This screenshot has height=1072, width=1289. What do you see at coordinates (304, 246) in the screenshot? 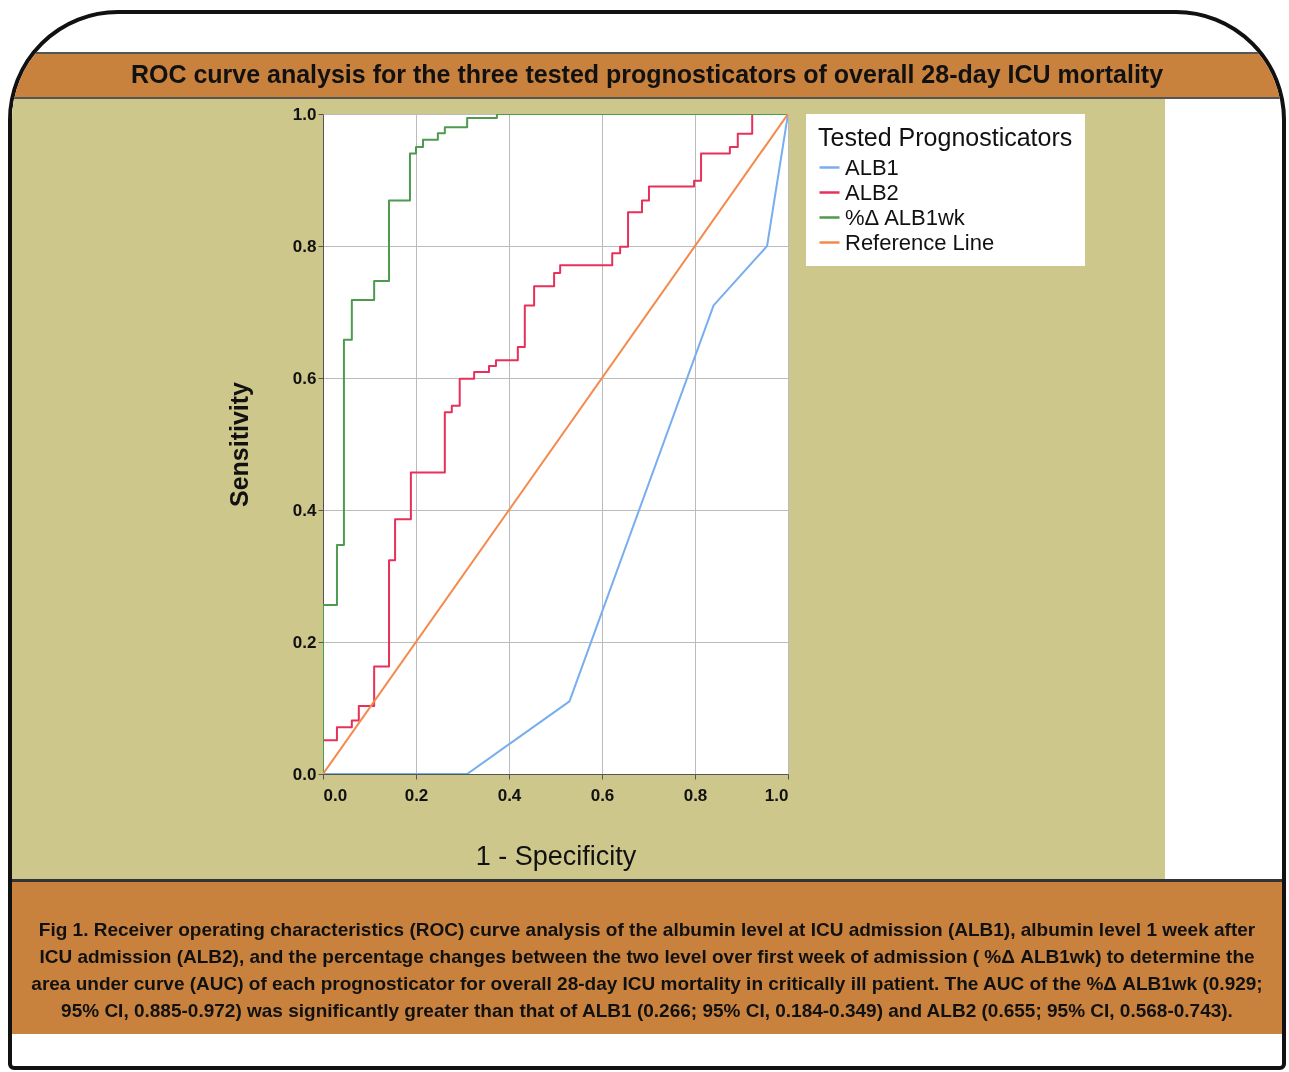
I see `y-tick-label: 0.8` at bounding box center [304, 246].